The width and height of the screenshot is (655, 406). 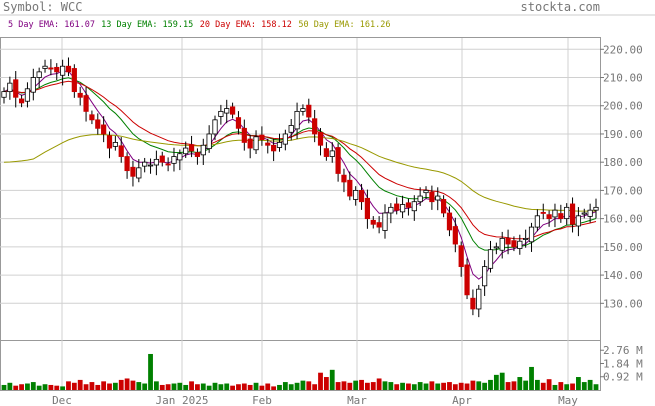 I want to click on volume-tick-label: 1.84 M, so click(x=623, y=363).